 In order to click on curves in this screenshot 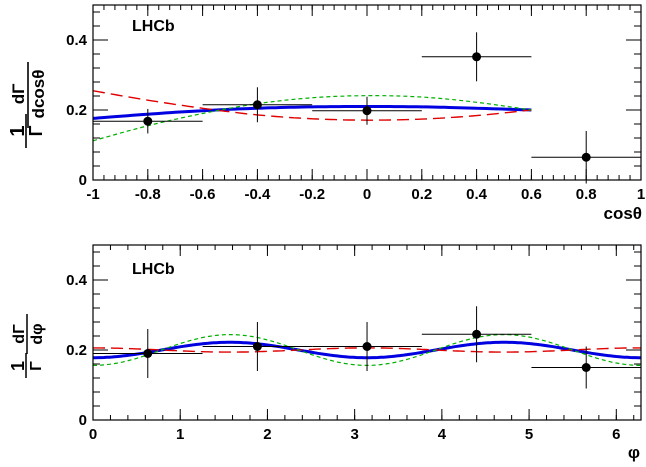, I will do `click(312, 116)`.